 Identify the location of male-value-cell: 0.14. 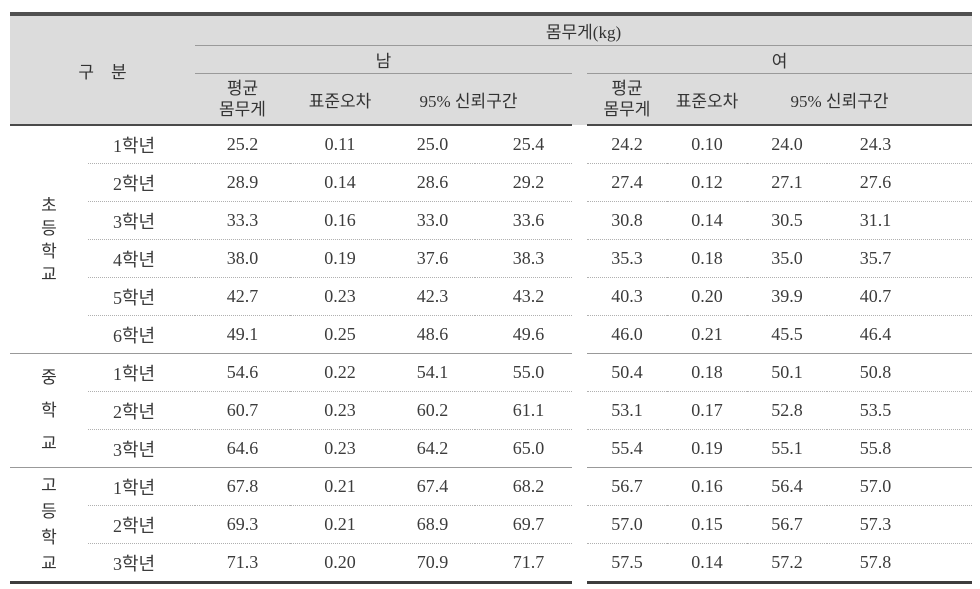
(340, 182).